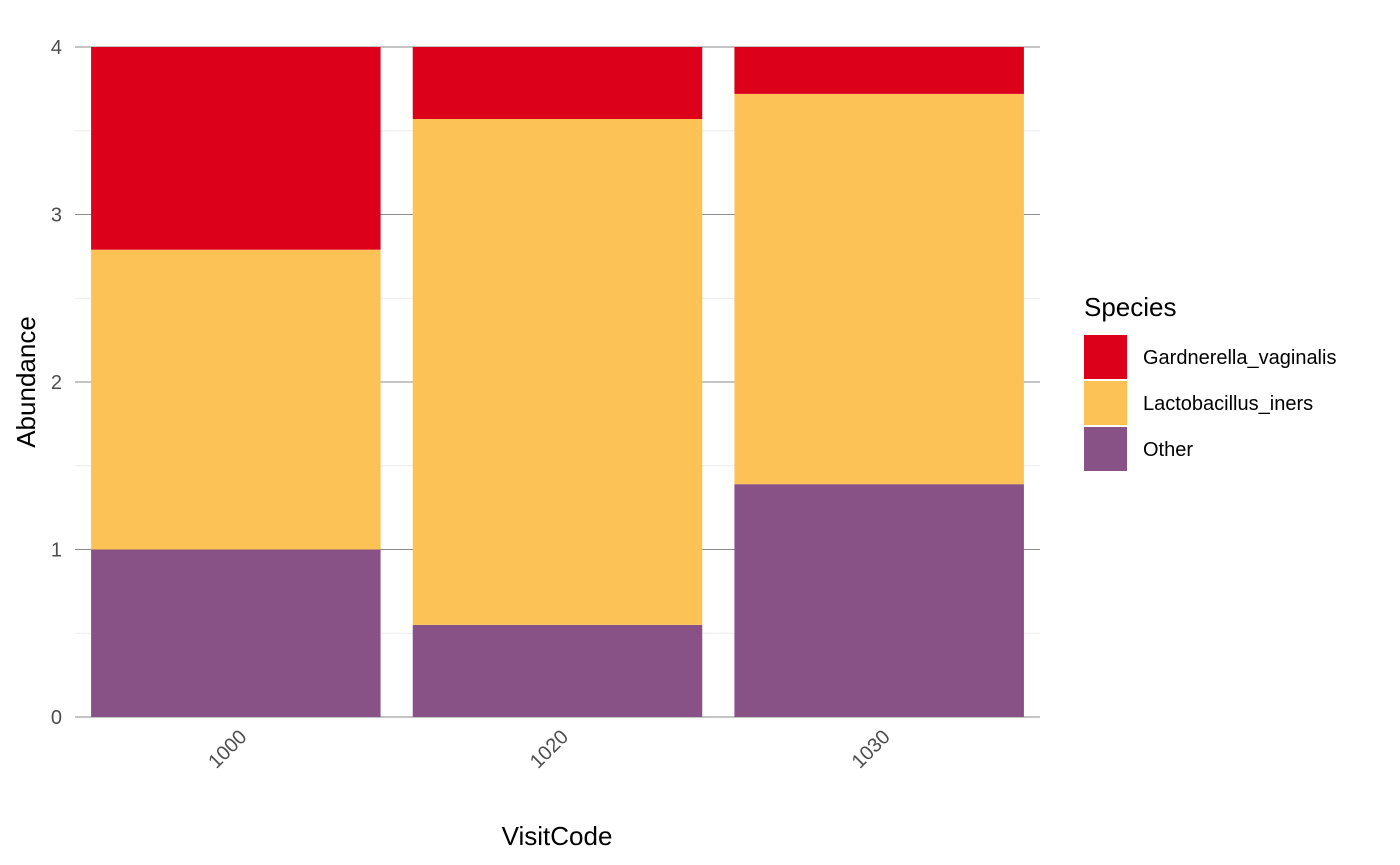 The height and width of the screenshot is (865, 1400). What do you see at coordinates (557, 836) in the screenshot?
I see `x-axis-title: VisitCode` at bounding box center [557, 836].